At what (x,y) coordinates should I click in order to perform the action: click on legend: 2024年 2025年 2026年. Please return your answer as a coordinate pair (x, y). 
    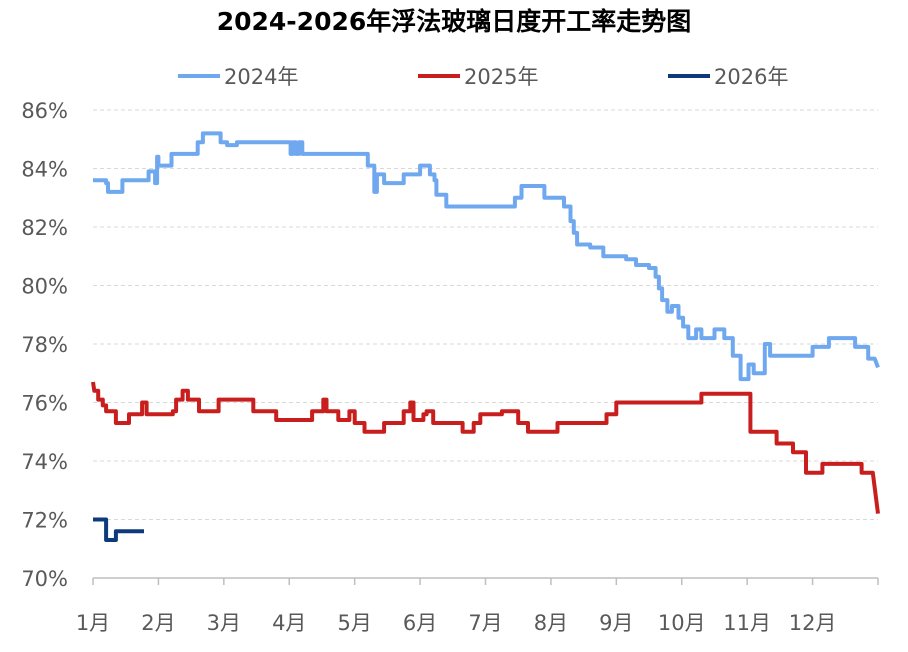
    Looking at the image, I should click on (483, 77).